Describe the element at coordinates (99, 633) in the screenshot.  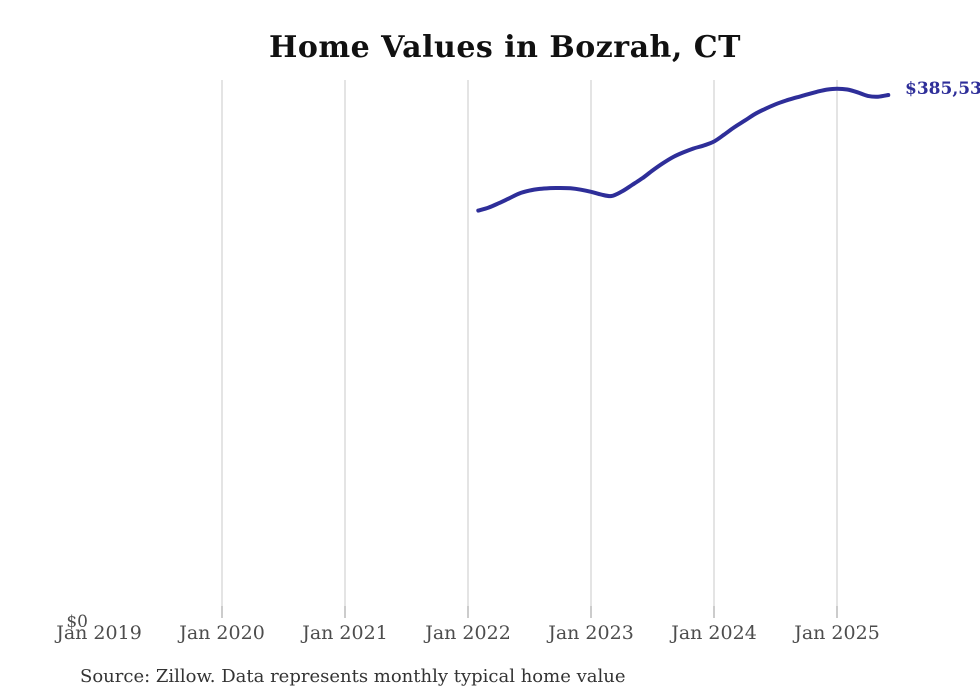
I see `x-axis-label: Jan 2019` at that location.